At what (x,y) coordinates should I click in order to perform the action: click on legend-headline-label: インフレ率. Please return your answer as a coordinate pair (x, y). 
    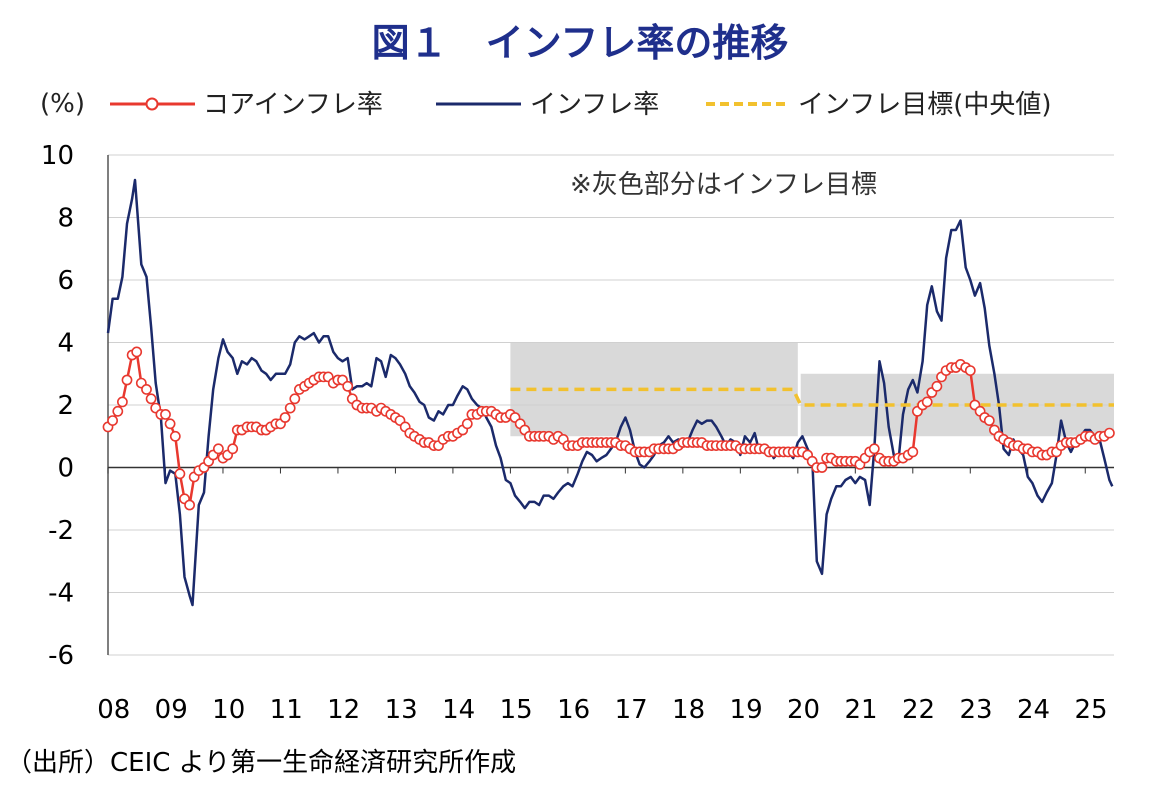
    Looking at the image, I should click on (594, 105).